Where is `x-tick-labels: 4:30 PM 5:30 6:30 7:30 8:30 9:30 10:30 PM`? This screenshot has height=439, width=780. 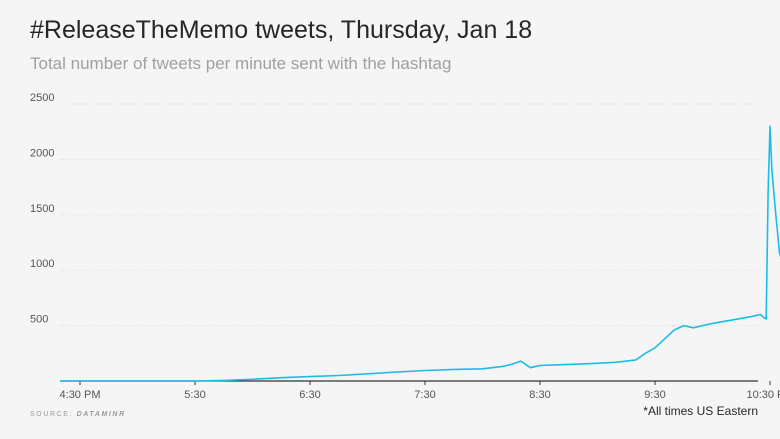
x-tick-labels: 4:30 PM 5:30 6:30 7:30 8:30 9:30 10:30 PM is located at coordinates (420, 395).